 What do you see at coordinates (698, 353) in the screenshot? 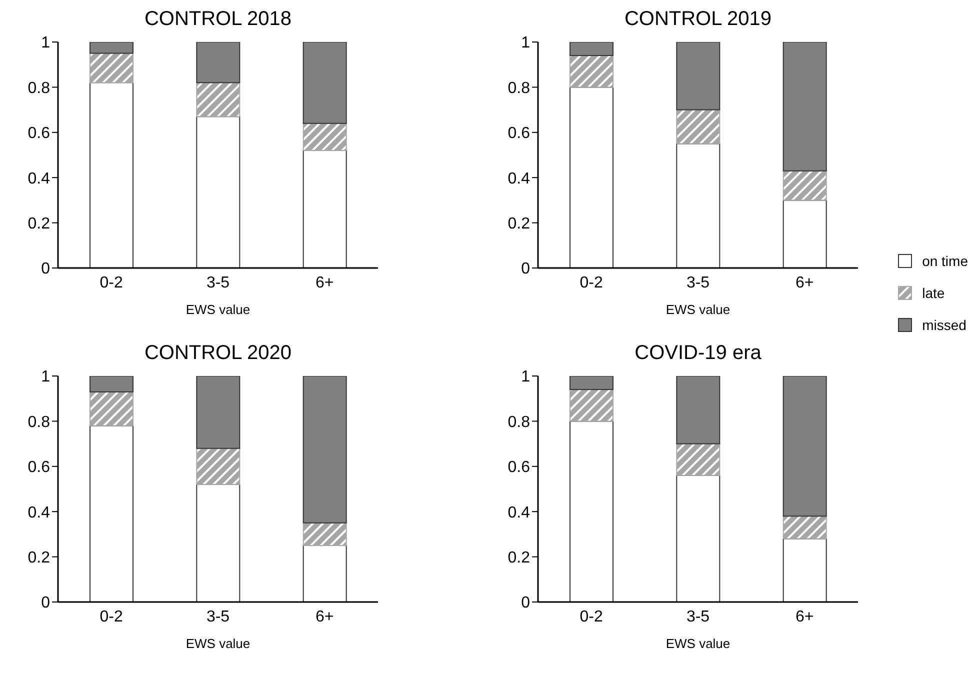
I see `chart-title: COVID-19 era` at bounding box center [698, 353].